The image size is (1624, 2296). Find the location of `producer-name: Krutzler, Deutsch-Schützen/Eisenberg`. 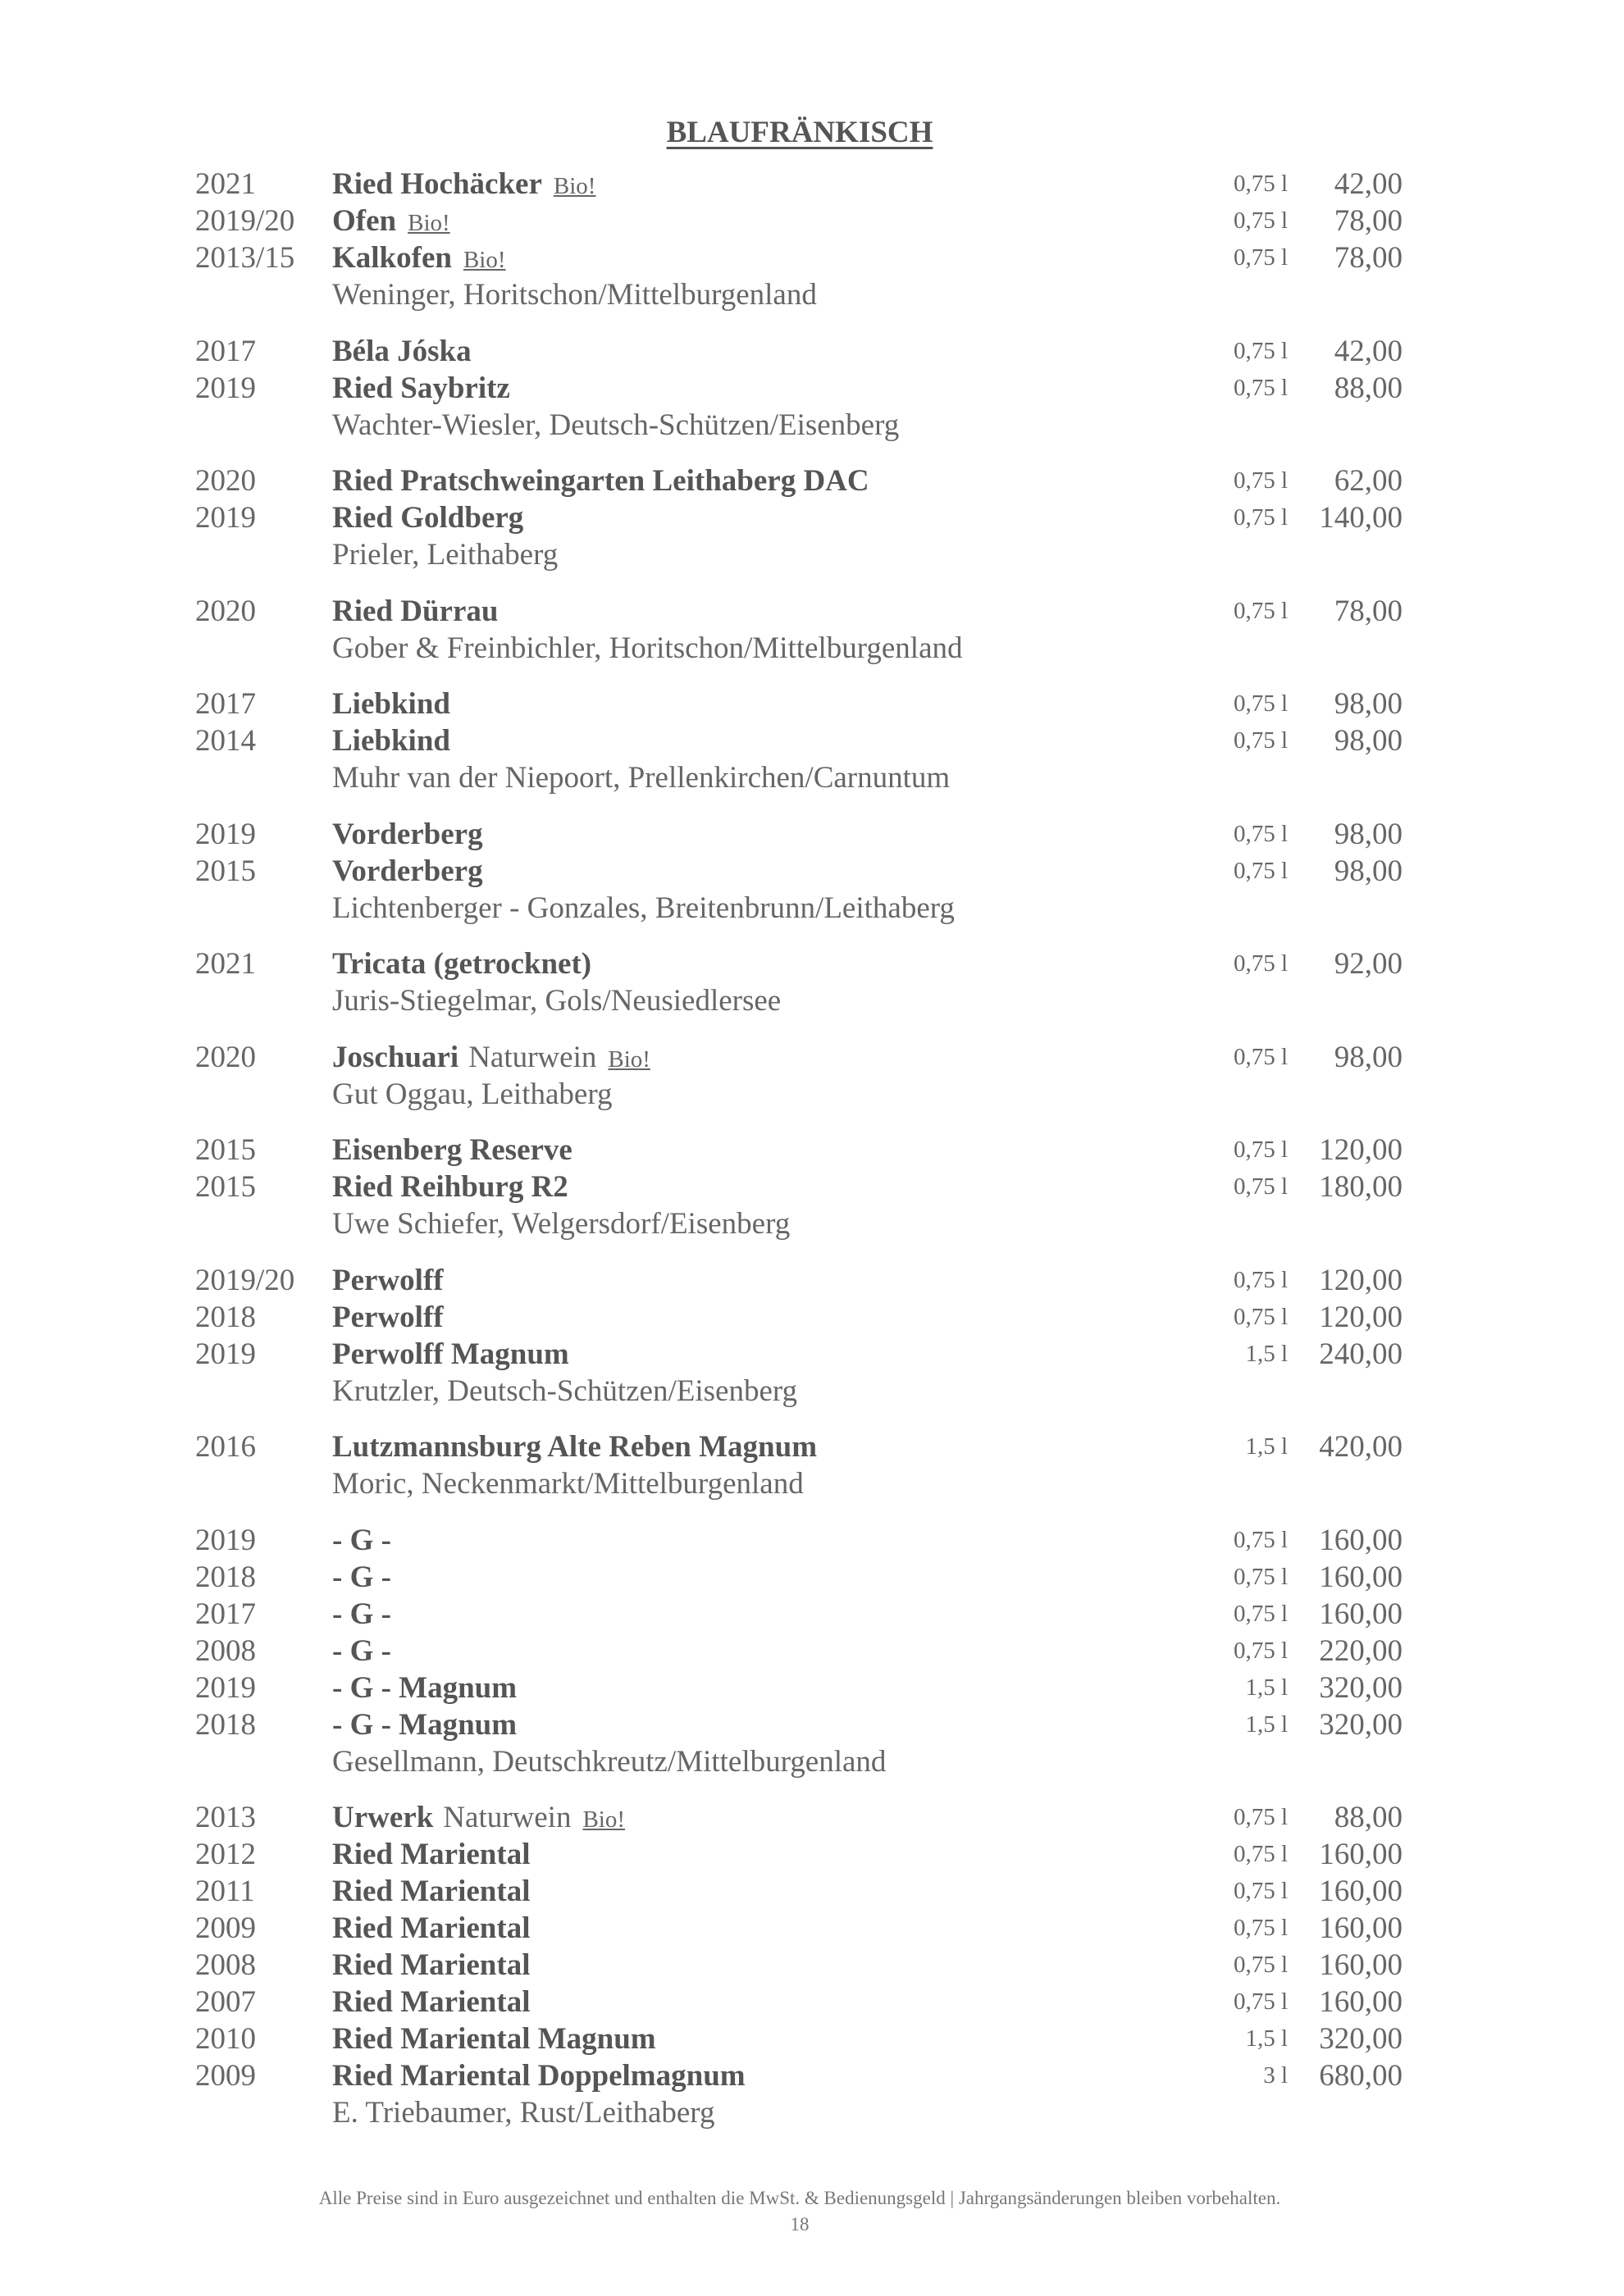

producer-name: Krutzler, Deutsch-Schützen/Eisenberg is located at coordinates (565, 1391).